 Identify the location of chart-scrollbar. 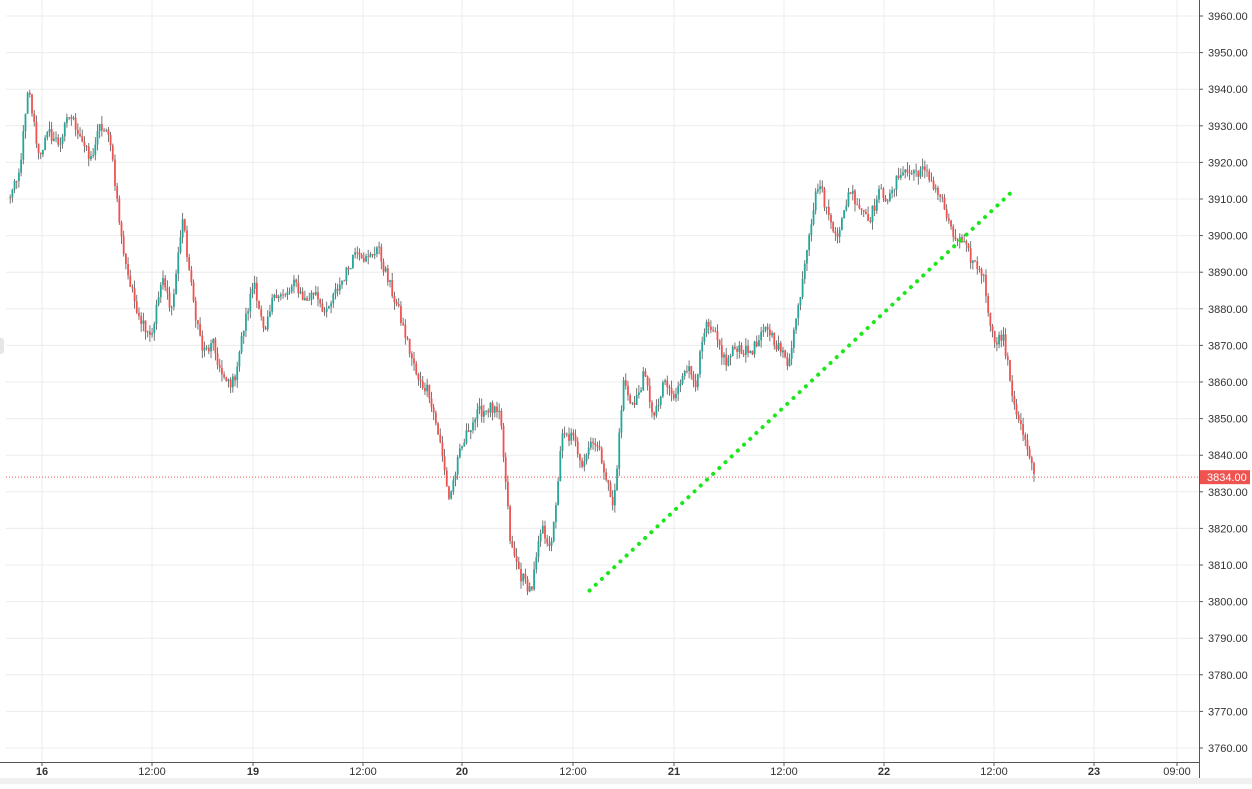
(626, 781).